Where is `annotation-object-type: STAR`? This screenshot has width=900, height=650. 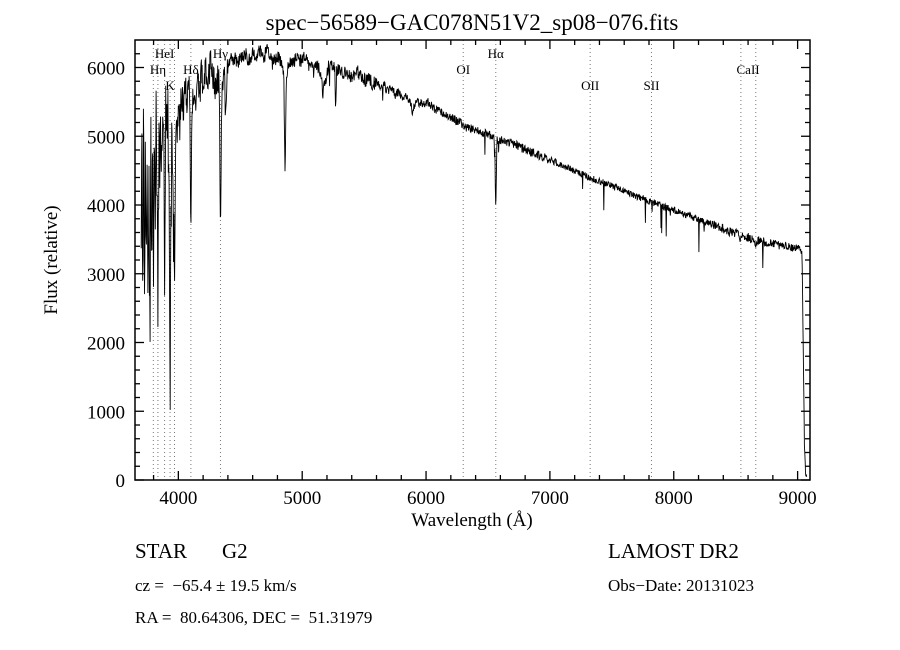
annotation-object-type: STAR is located at coordinates (161, 551).